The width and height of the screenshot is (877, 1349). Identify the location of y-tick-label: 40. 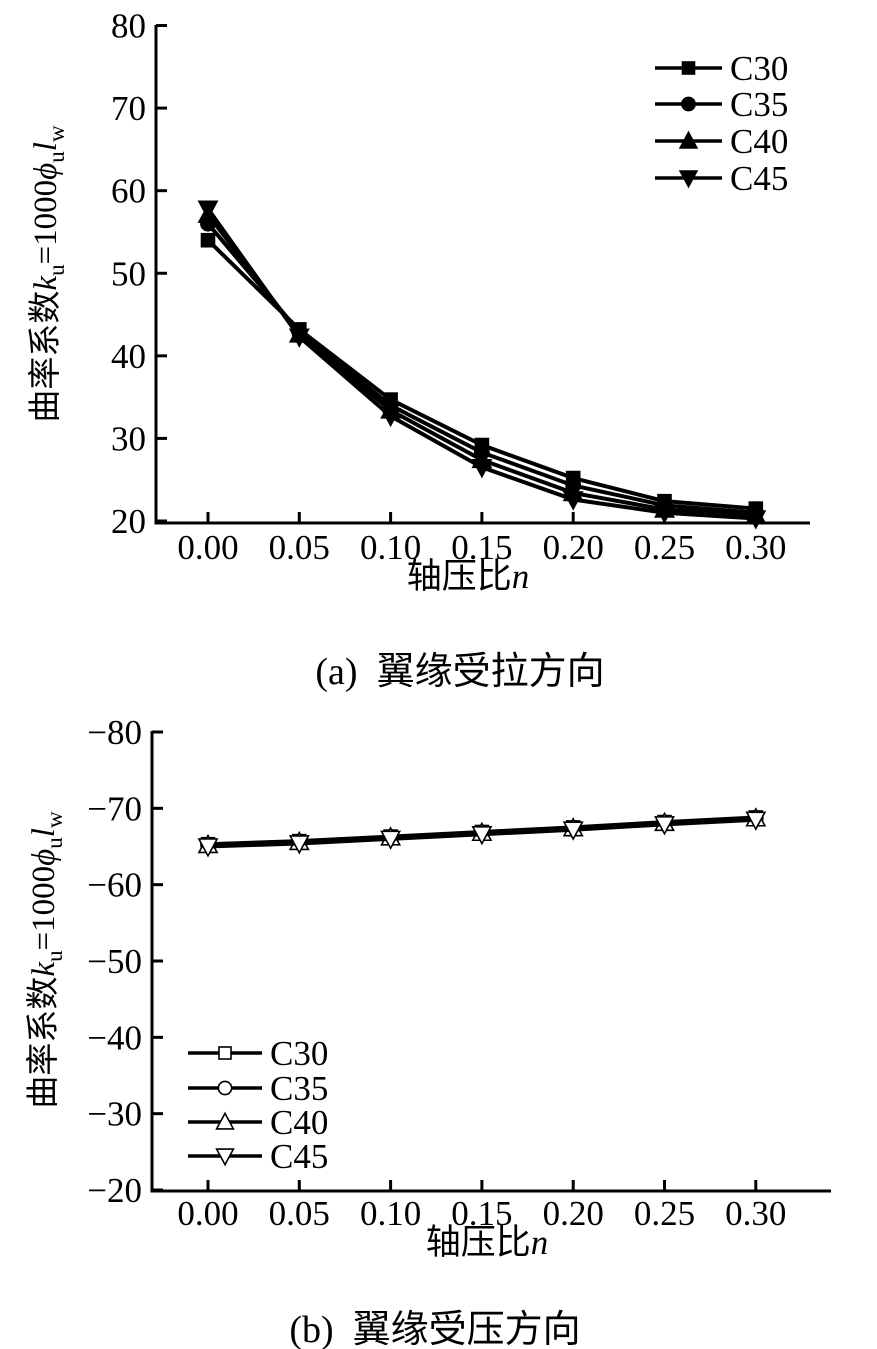
(128, 356).